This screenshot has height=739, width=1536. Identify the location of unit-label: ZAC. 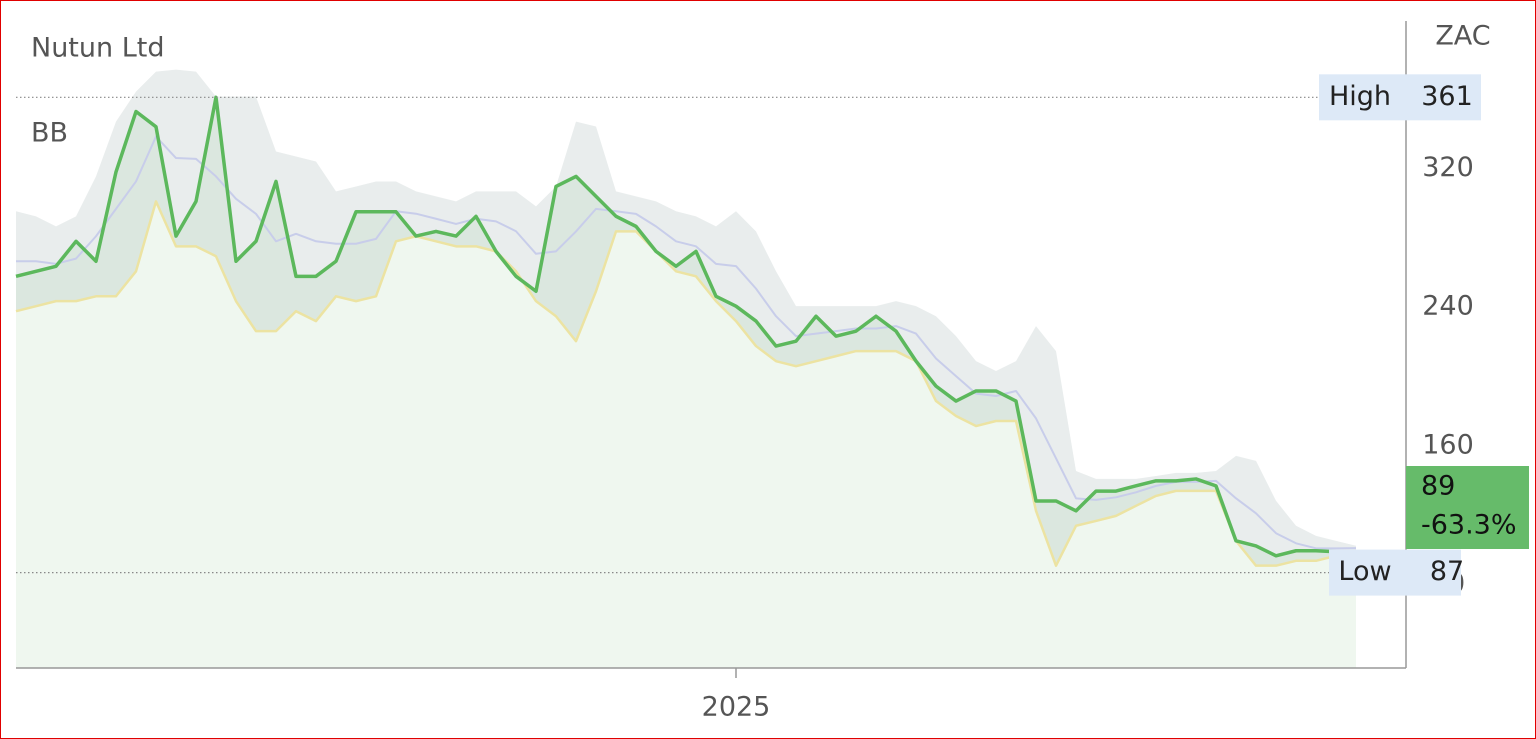
(1462, 36).